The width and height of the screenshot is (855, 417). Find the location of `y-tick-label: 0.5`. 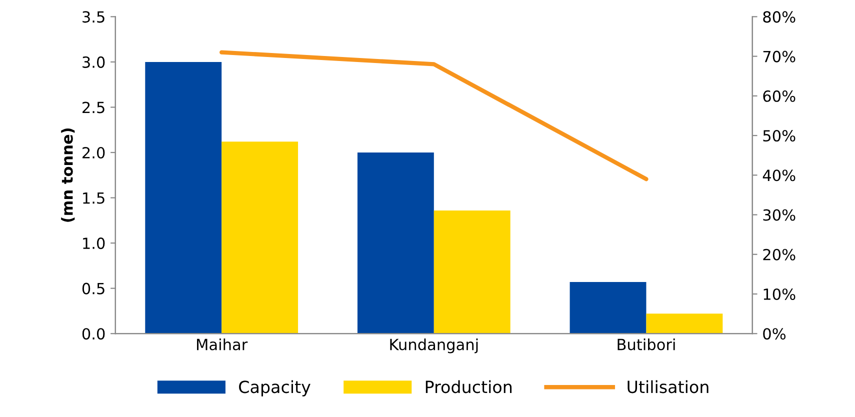

y-tick-label: 0.5 is located at coordinates (93, 288).